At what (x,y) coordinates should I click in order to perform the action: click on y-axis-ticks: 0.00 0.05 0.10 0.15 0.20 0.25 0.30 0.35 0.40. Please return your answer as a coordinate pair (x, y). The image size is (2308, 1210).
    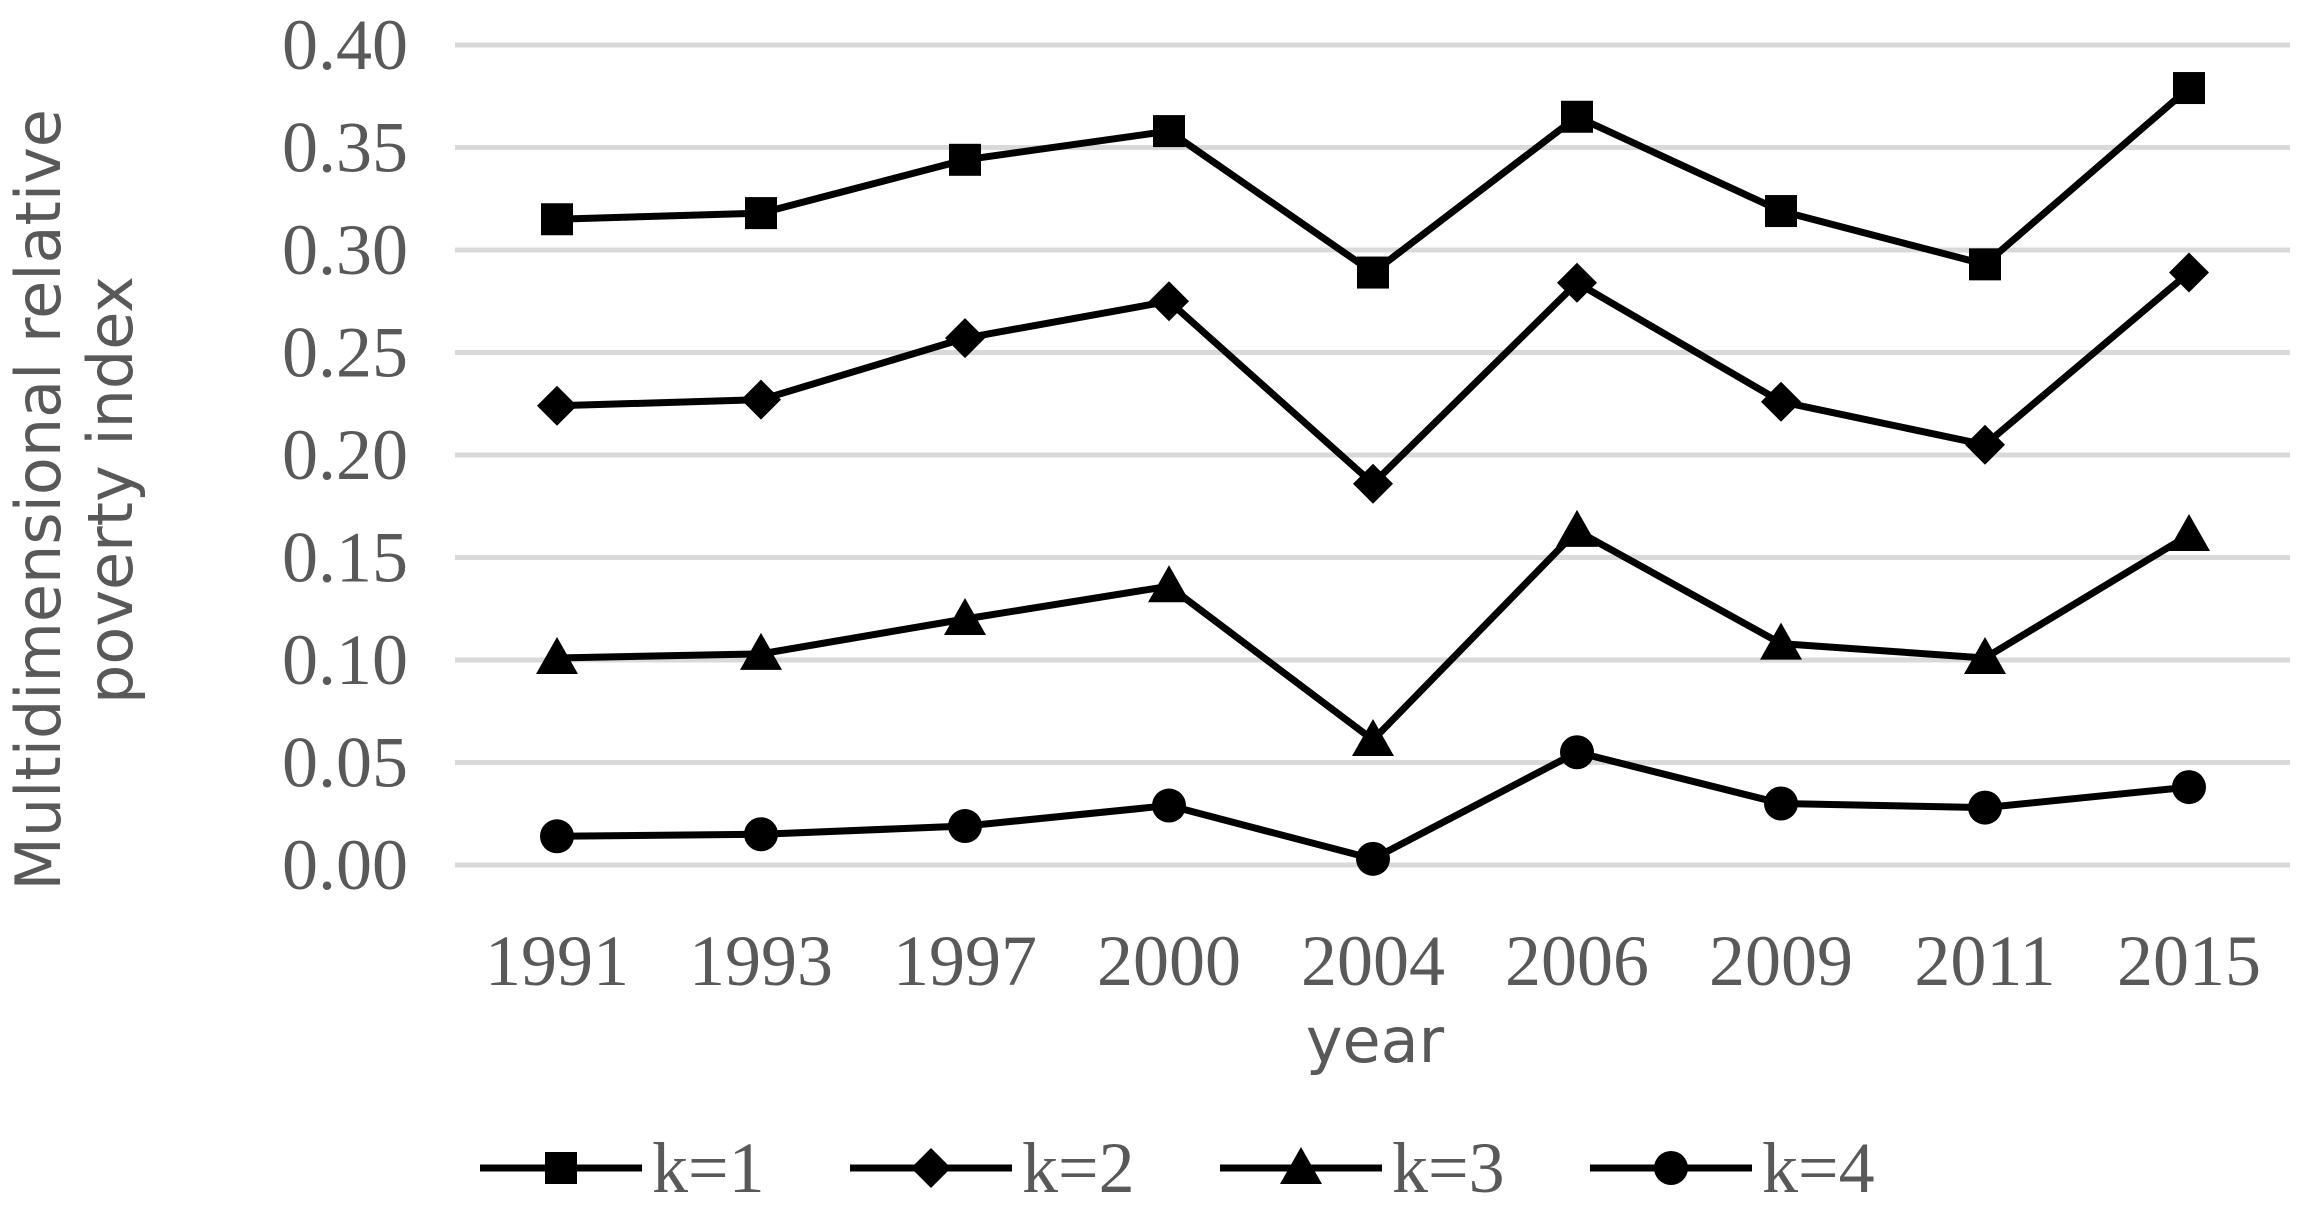
    Looking at the image, I should click on (345, 455).